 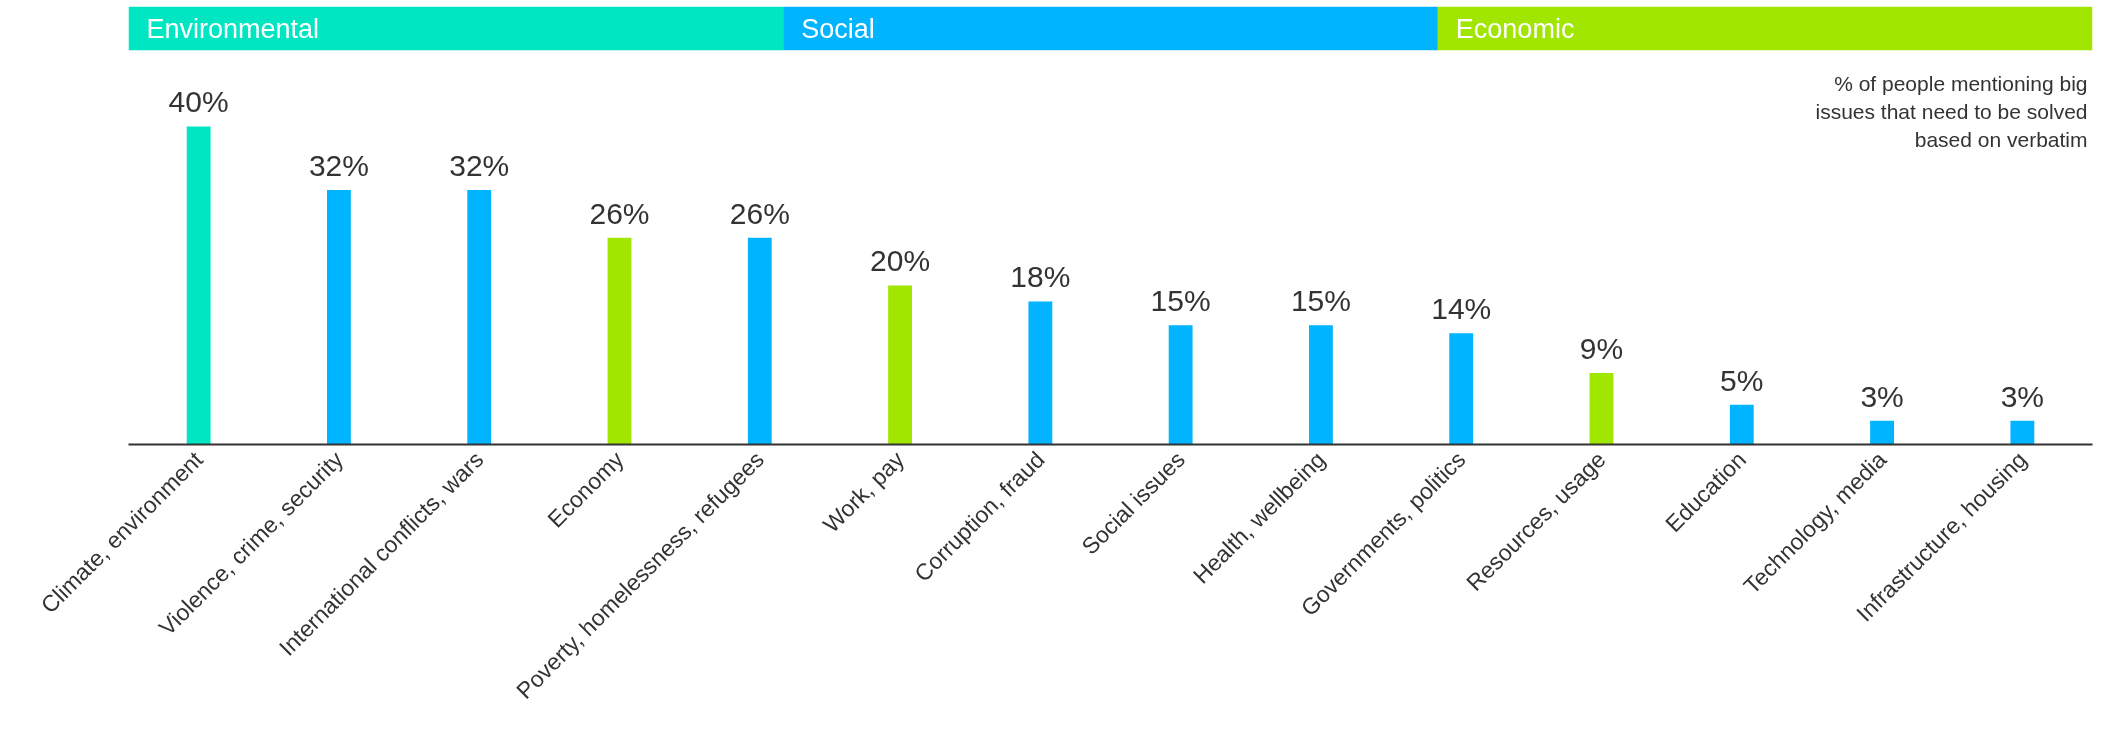 I want to click on text: Social, so click(x=838, y=28).